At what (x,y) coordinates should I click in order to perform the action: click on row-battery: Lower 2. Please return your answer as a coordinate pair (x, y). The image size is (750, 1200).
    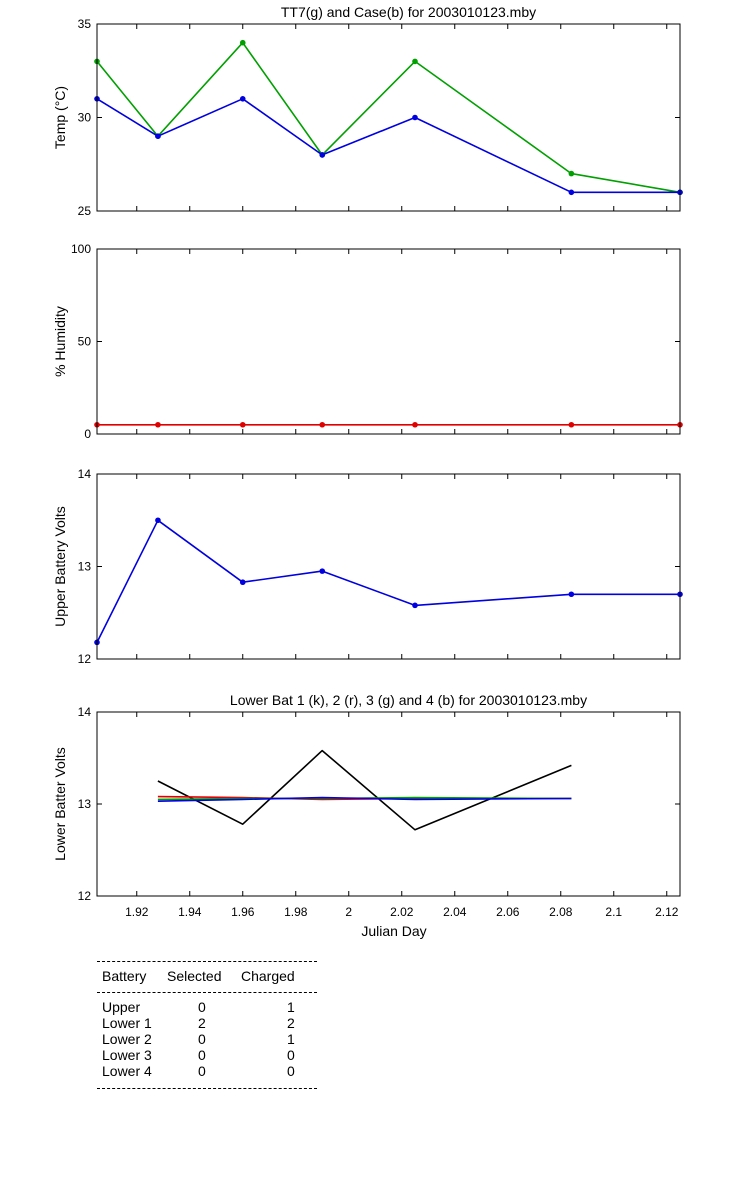
    Looking at the image, I should click on (127, 1039).